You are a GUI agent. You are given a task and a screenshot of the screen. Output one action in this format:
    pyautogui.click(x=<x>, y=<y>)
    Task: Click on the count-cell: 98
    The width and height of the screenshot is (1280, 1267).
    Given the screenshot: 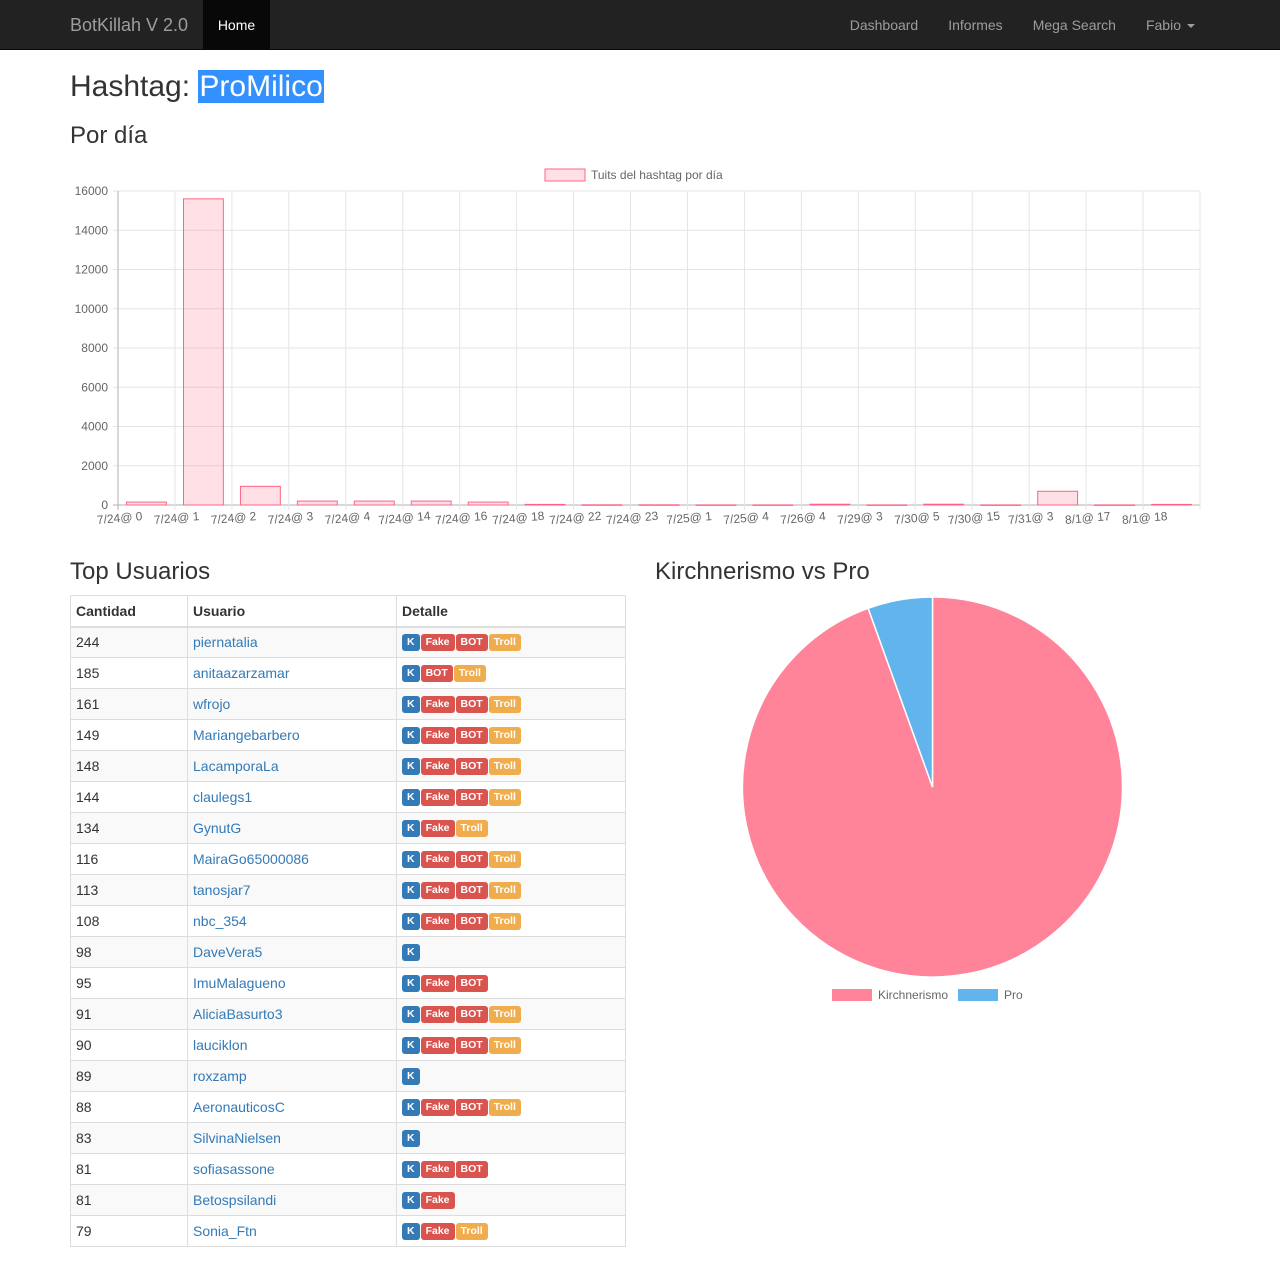 What is the action you would take?
    pyautogui.click(x=129, y=952)
    